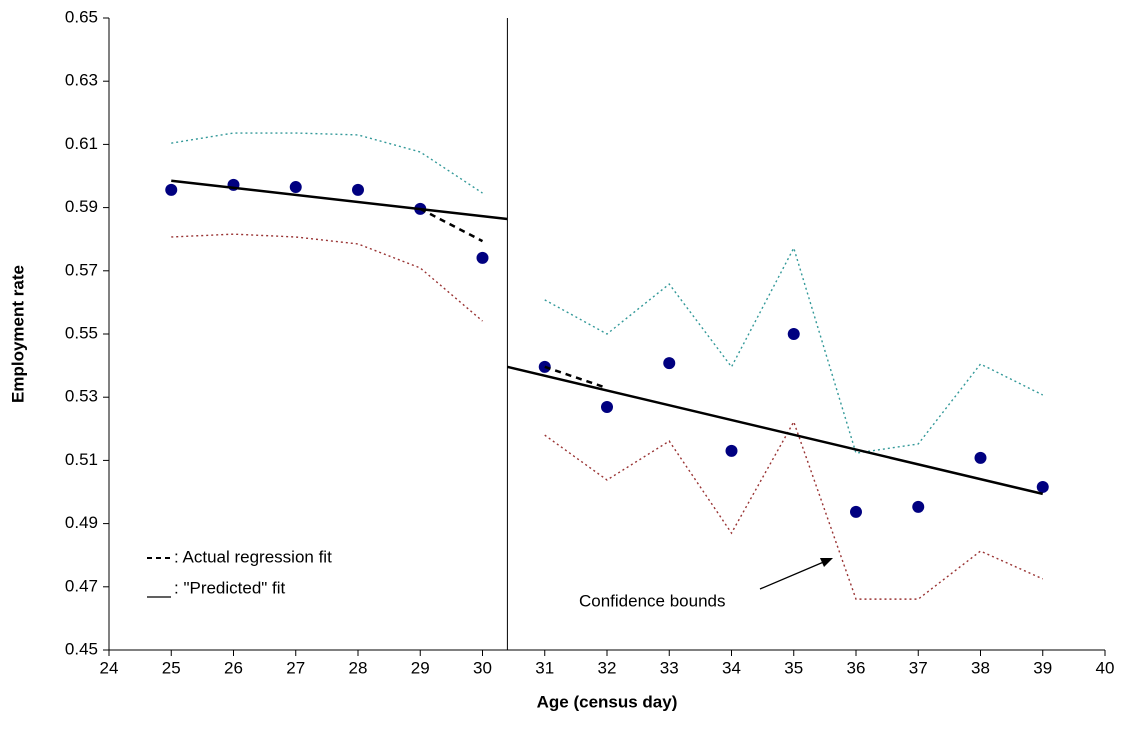 The image size is (1121, 740). Describe the element at coordinates (856, 667) in the screenshot. I see `x-tick-label: 36` at that location.